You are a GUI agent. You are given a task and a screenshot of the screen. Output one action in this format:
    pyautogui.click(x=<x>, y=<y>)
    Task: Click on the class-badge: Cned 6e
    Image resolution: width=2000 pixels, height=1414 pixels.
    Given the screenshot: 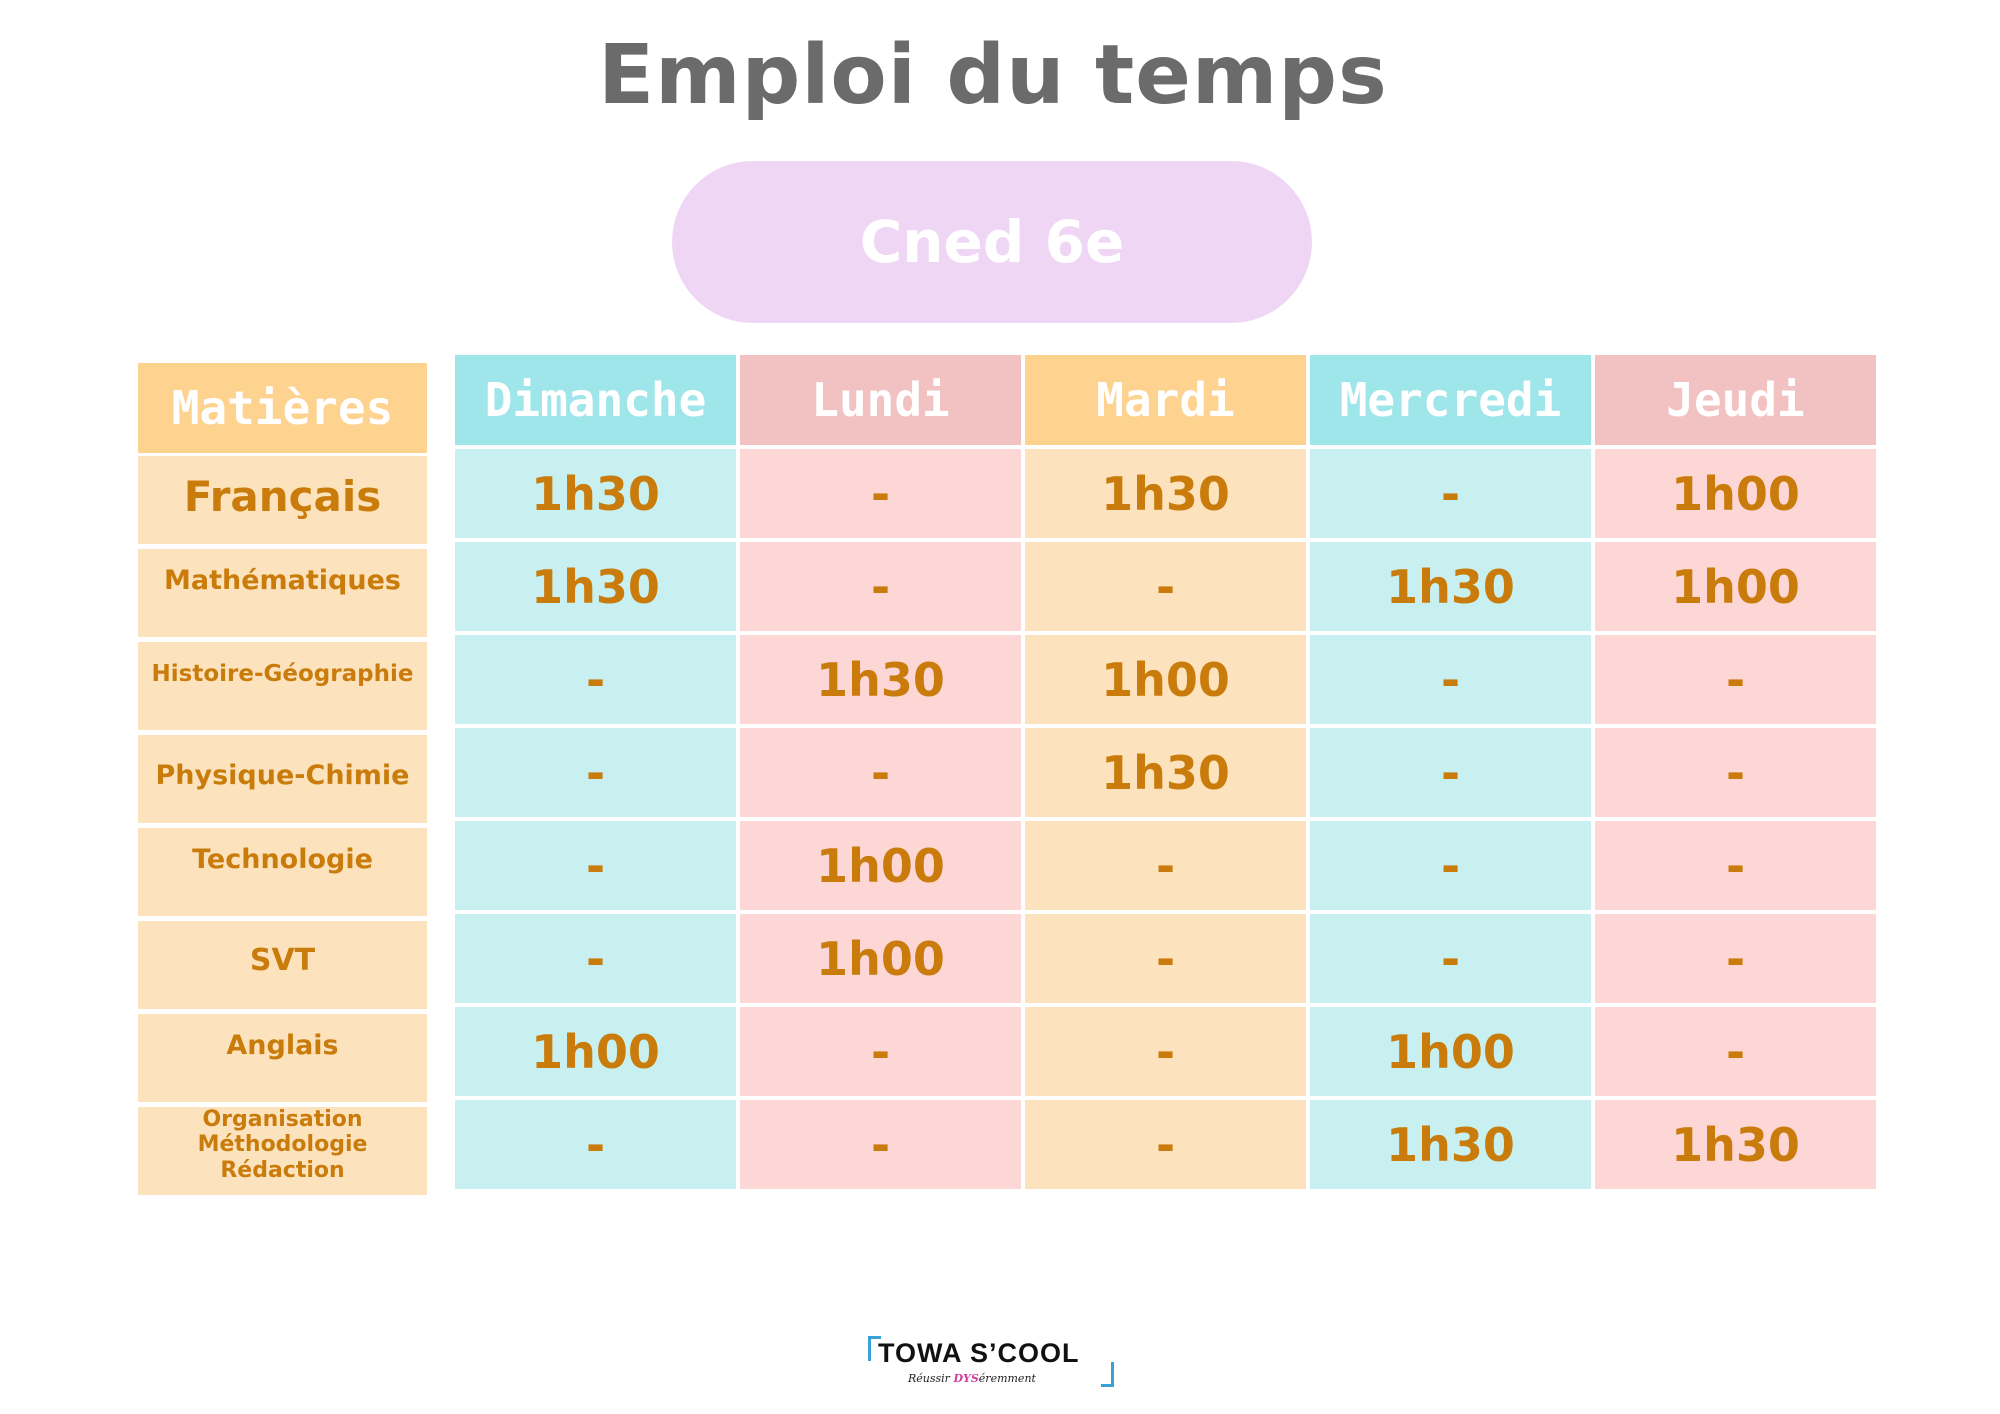 What is the action you would take?
    pyautogui.click(x=992, y=242)
    